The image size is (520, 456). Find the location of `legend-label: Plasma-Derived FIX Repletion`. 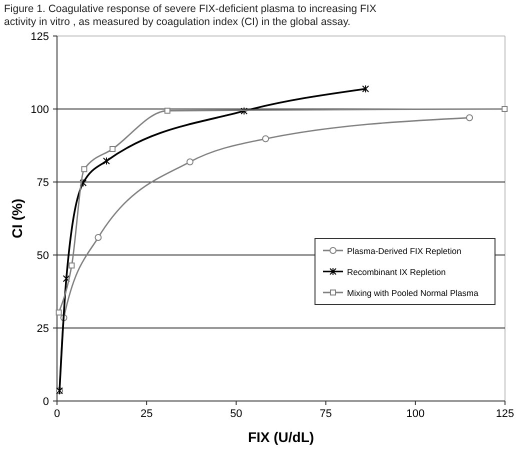

legend-label: Plasma-Derived FIX Repletion is located at coordinates (404, 251).